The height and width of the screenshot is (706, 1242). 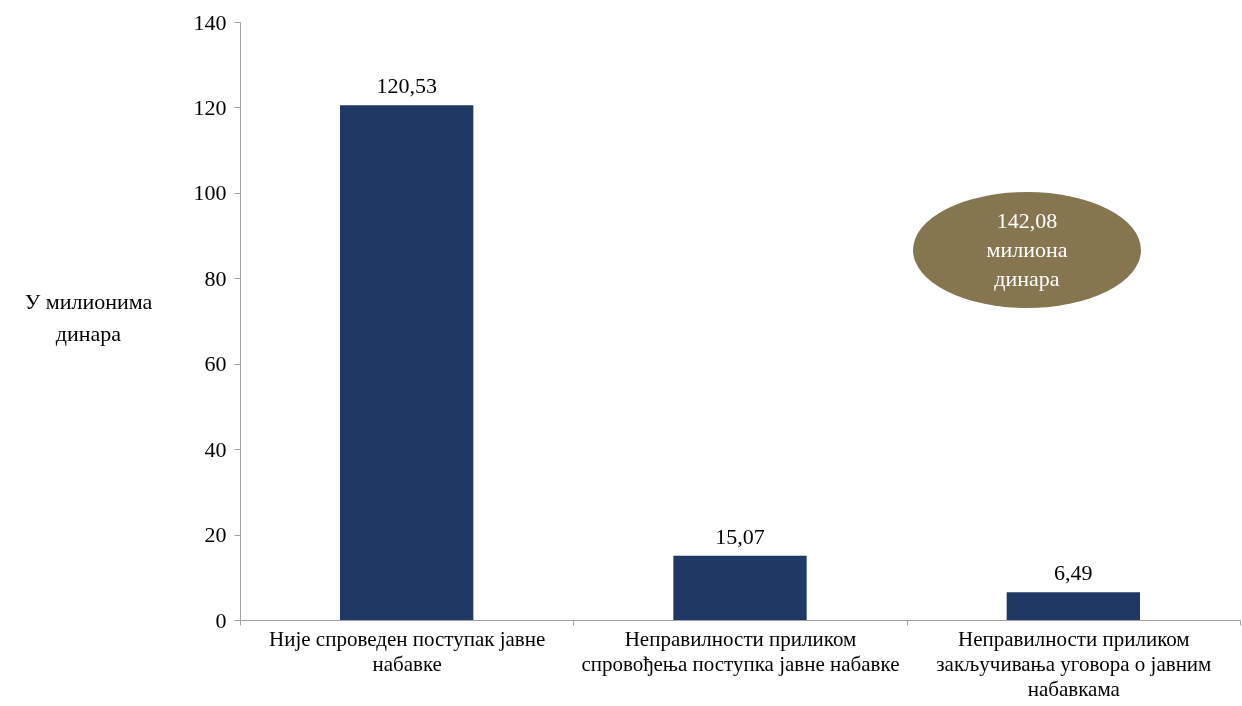 I want to click on data-label: 120,53, so click(x=406, y=86).